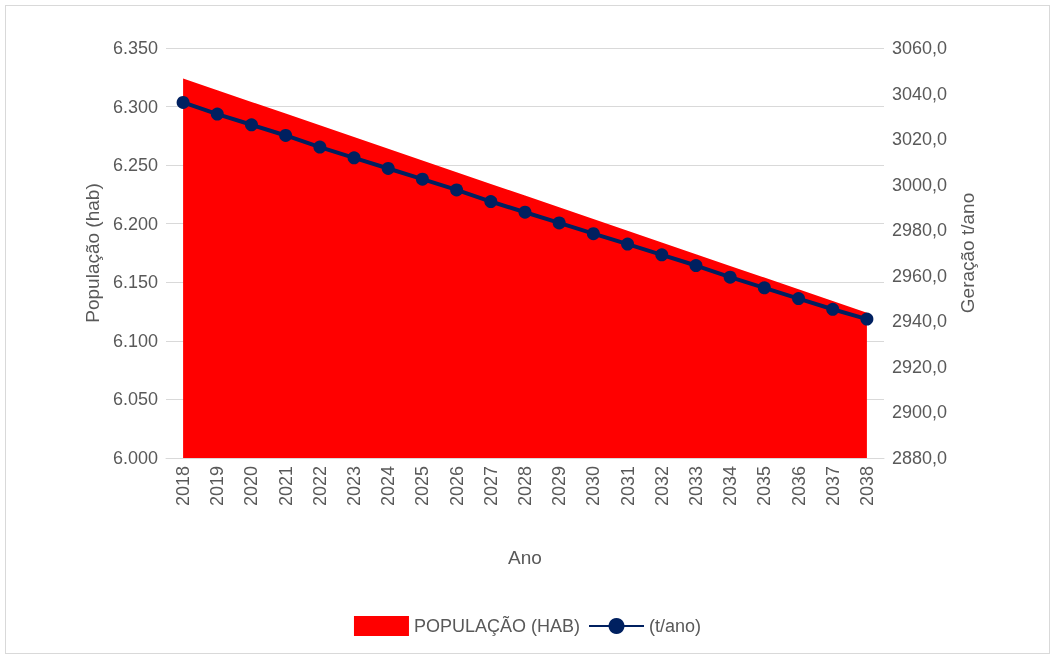 This screenshot has width=1055, height=659. What do you see at coordinates (695, 486) in the screenshot?
I see `x-tick-label: 2033` at bounding box center [695, 486].